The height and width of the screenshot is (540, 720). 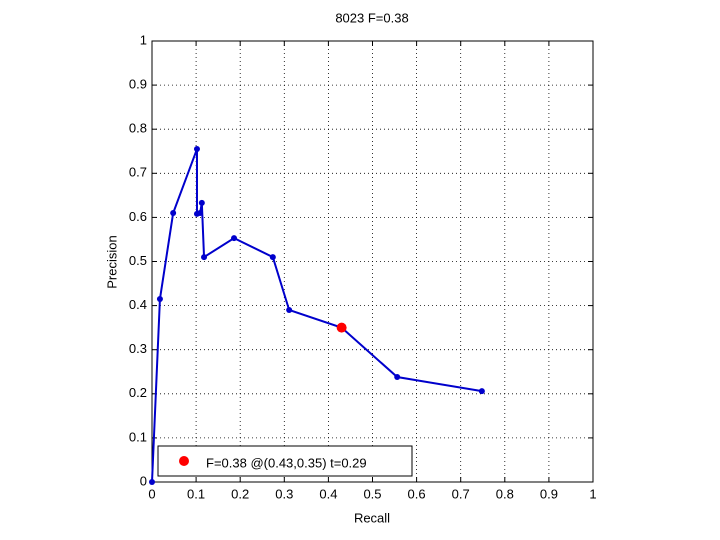 What do you see at coordinates (505, 493) in the screenshot?
I see `x-tick-label: 0.8` at bounding box center [505, 493].